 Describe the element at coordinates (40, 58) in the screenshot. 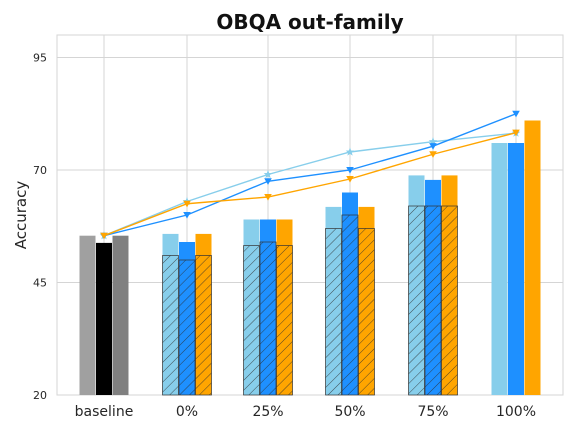

I see `y-tick-label: 95` at that location.